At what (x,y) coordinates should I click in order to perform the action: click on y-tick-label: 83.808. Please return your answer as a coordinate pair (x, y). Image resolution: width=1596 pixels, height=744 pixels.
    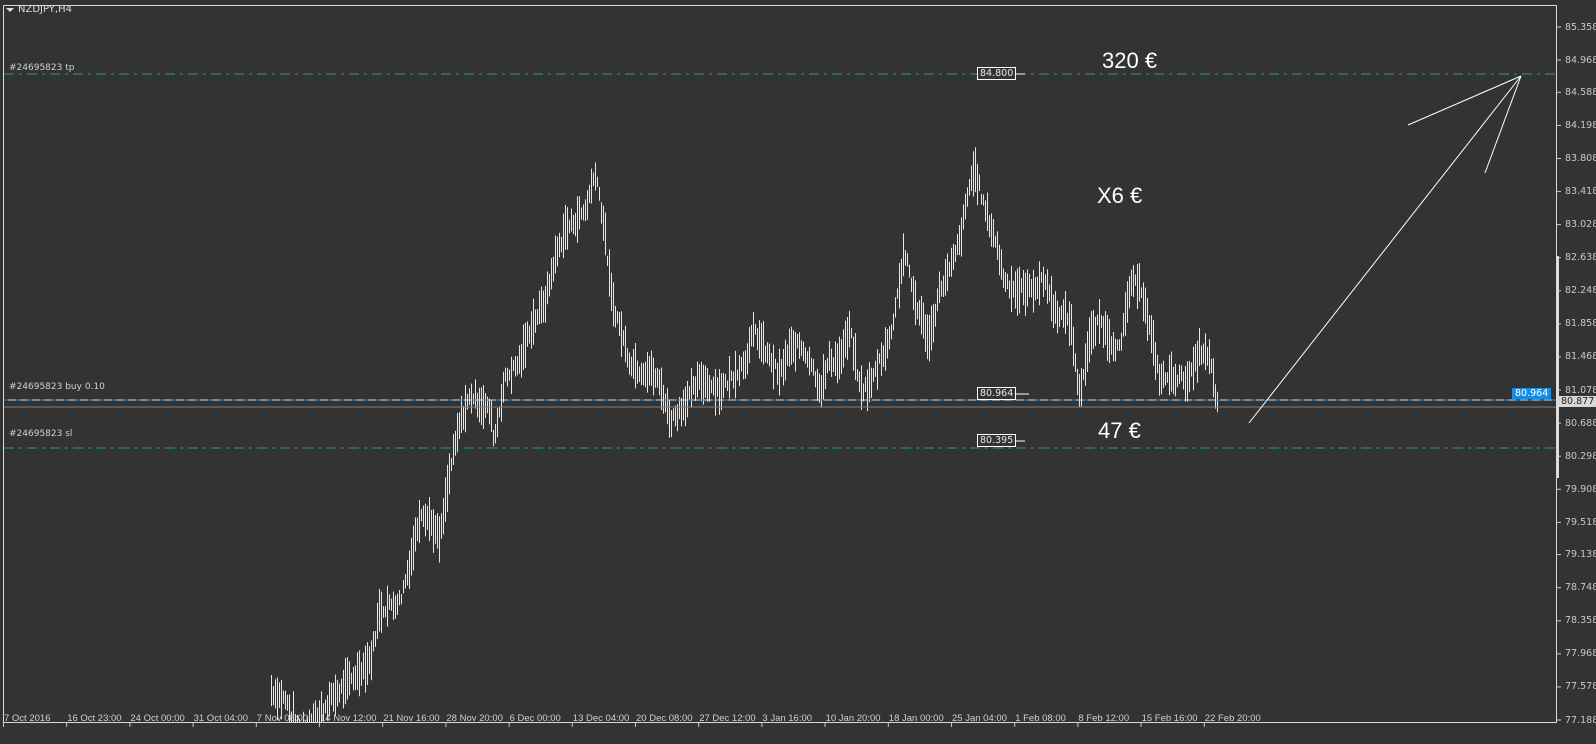
    Looking at the image, I should click on (1580, 158).